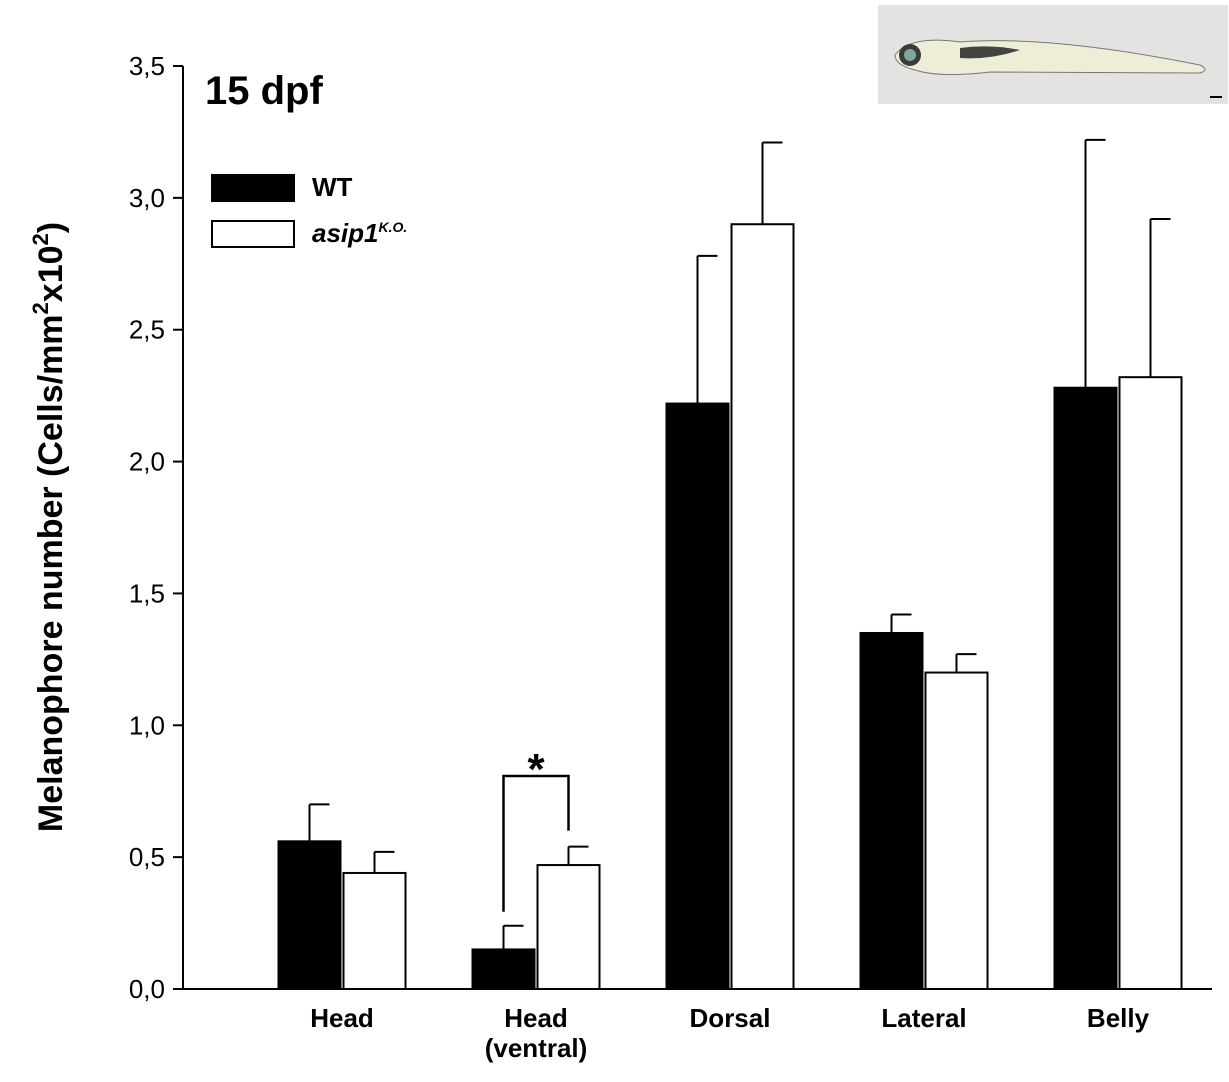  I want to click on y-tick-label: 3,5, so click(147, 66).